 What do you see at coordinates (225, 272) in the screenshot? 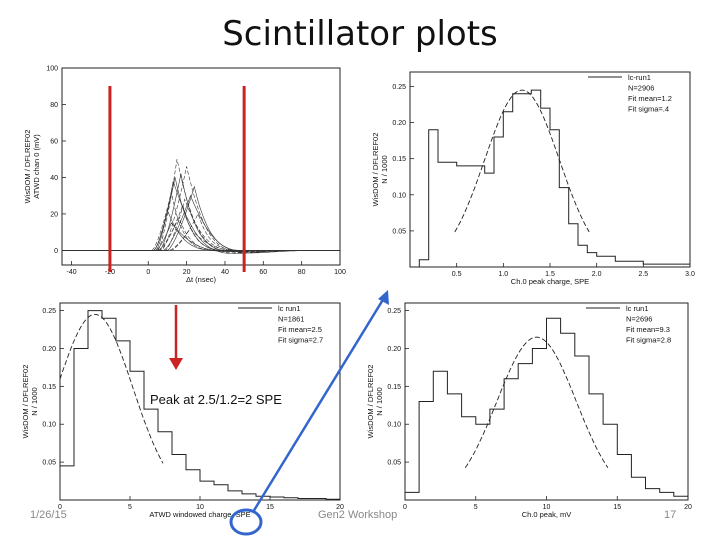
I see `x-tick-label: 40` at bounding box center [225, 272].